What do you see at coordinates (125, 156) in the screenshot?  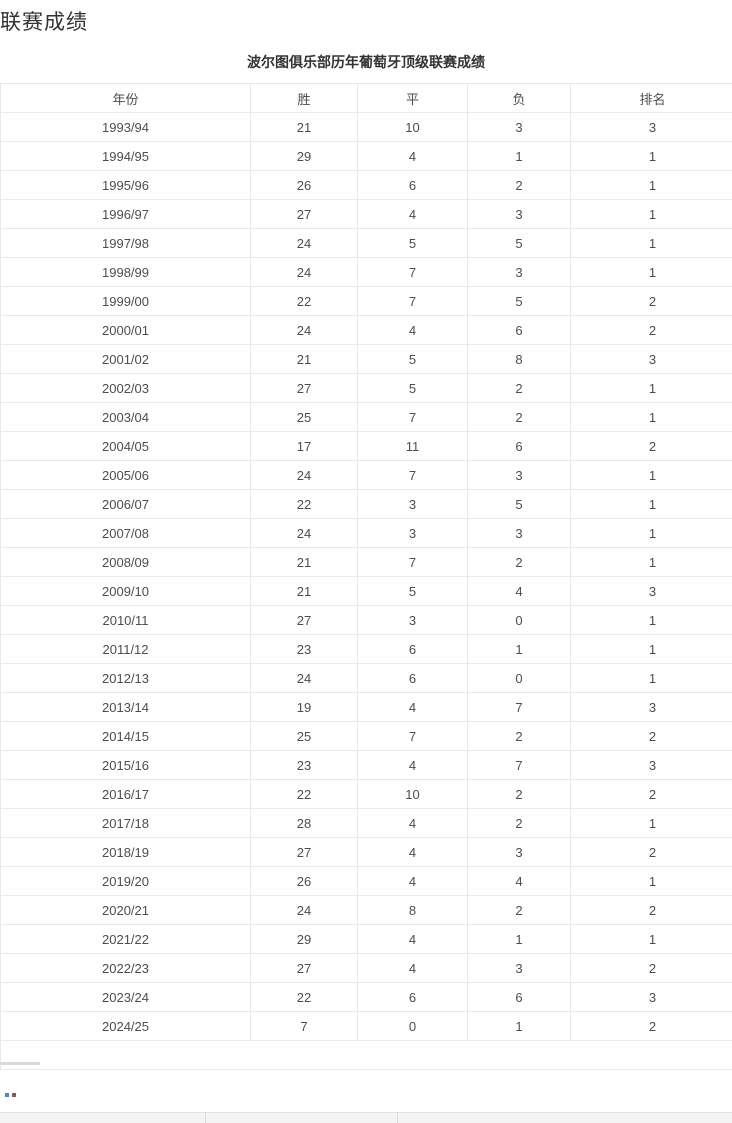 I see `season-cell: 1994/95` at bounding box center [125, 156].